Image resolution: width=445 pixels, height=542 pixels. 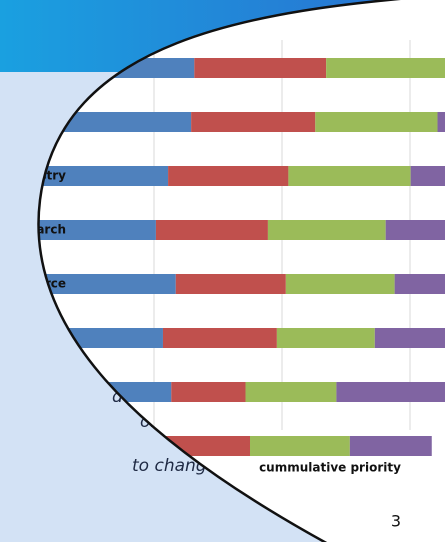 What do you see at coordinates (396, 521) in the screenshot?
I see `page-number: 3` at bounding box center [396, 521].